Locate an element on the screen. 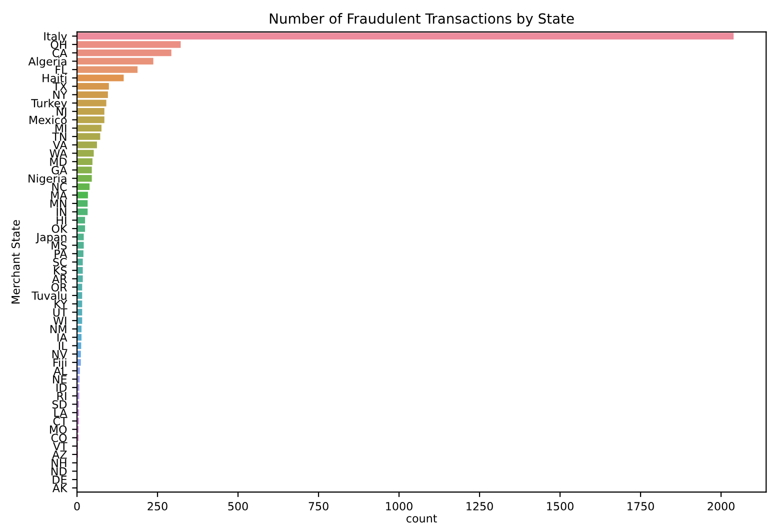 This screenshot has height=532, width=770. y-tick-label: SC is located at coordinates (60, 262).